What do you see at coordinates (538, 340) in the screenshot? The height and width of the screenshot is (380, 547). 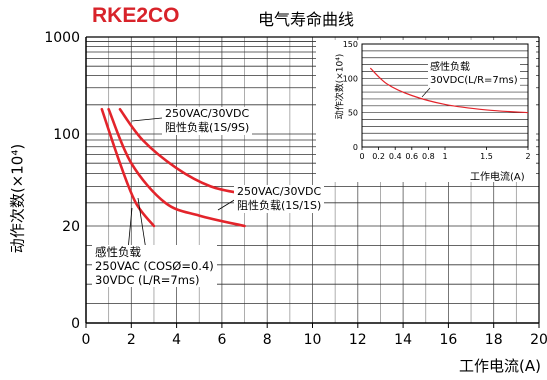 I see `x-tick-label: 20` at bounding box center [538, 340].